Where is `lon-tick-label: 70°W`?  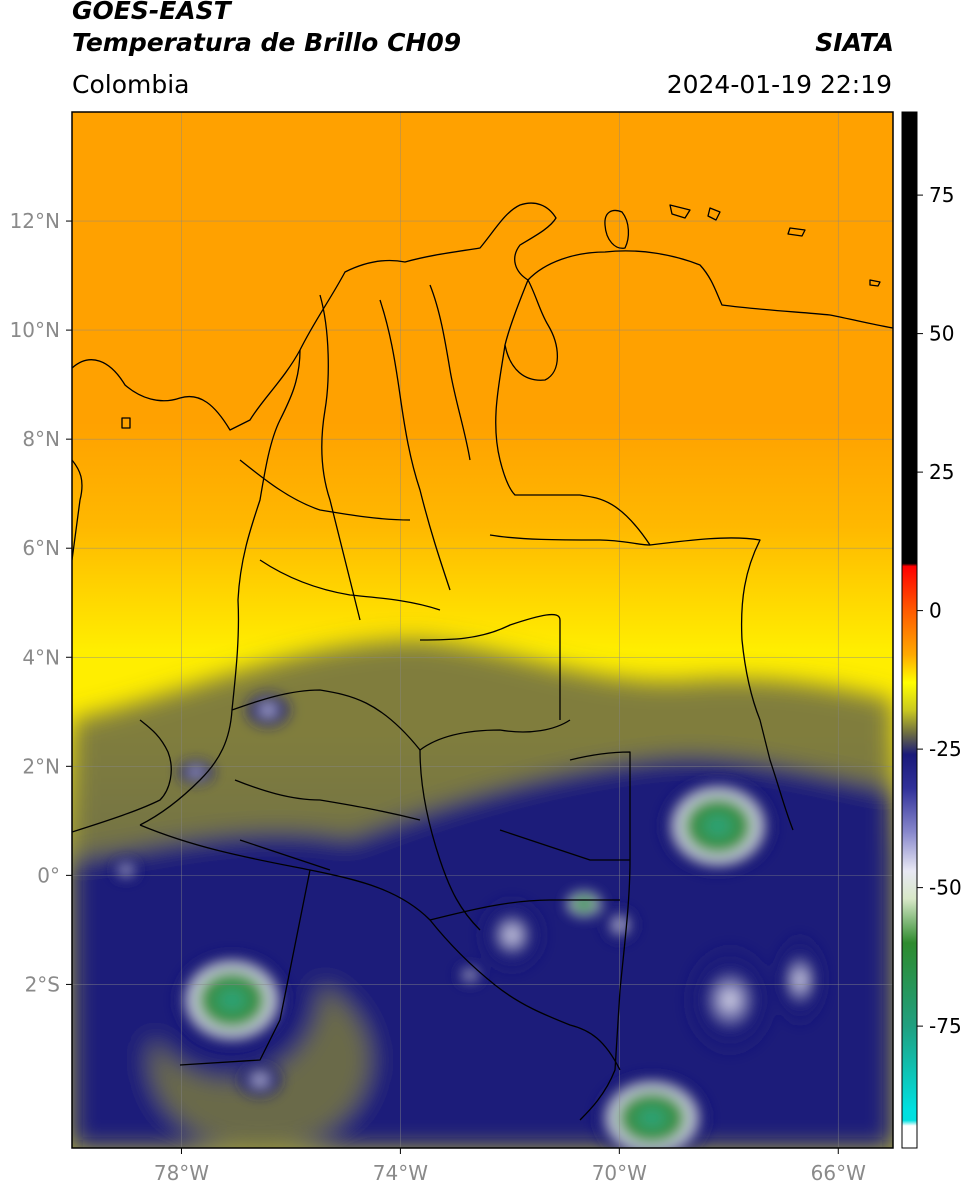 lon-tick-label: 70°W is located at coordinates (619, 1173).